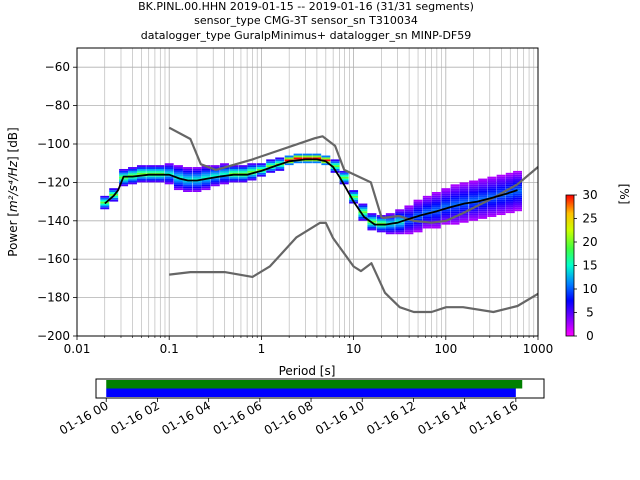 The image size is (640, 480). Describe the element at coordinates (53, 221) in the screenshot. I see `y-tick-label: −140` at that location.